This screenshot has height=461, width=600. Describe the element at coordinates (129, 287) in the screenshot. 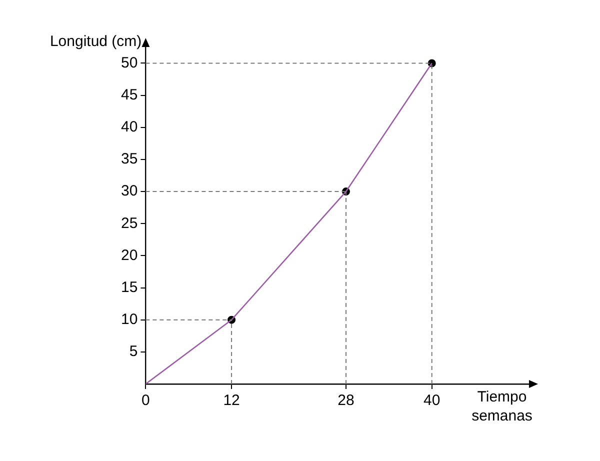

I see `y-tick-label: 15` at that location.